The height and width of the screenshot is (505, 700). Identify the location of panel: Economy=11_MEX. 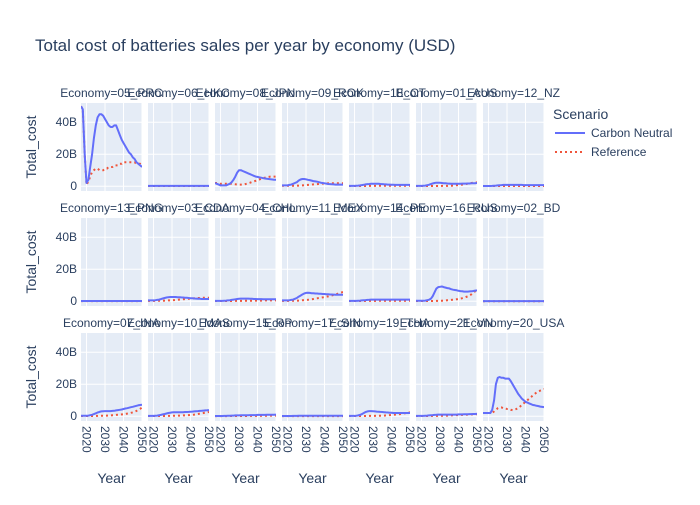
(312, 253).